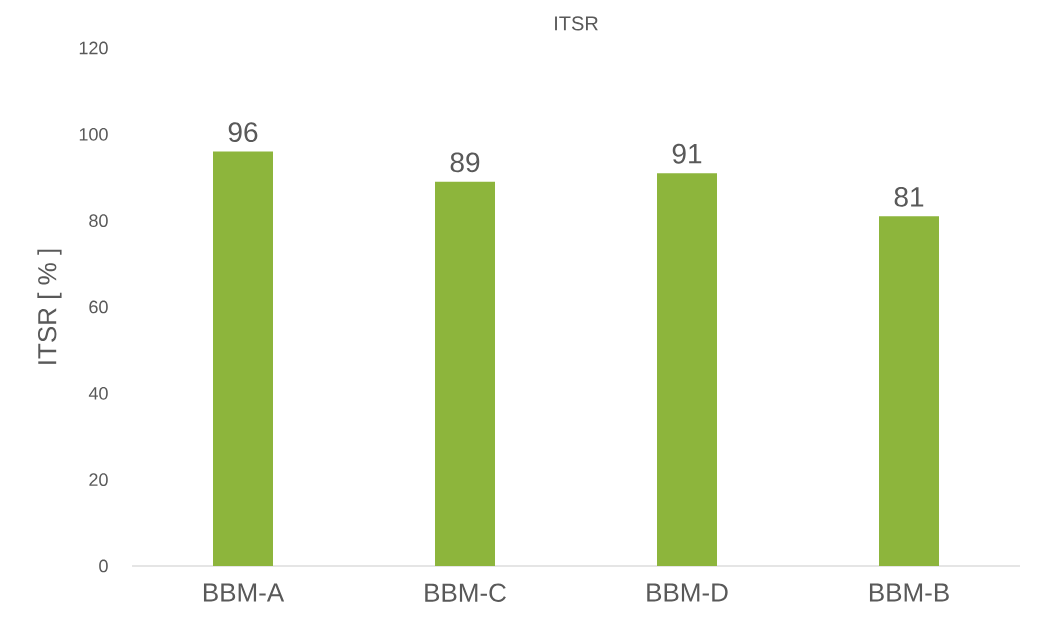 The image size is (1048, 627). I want to click on x-tick-label: BBM-C, so click(465, 592).